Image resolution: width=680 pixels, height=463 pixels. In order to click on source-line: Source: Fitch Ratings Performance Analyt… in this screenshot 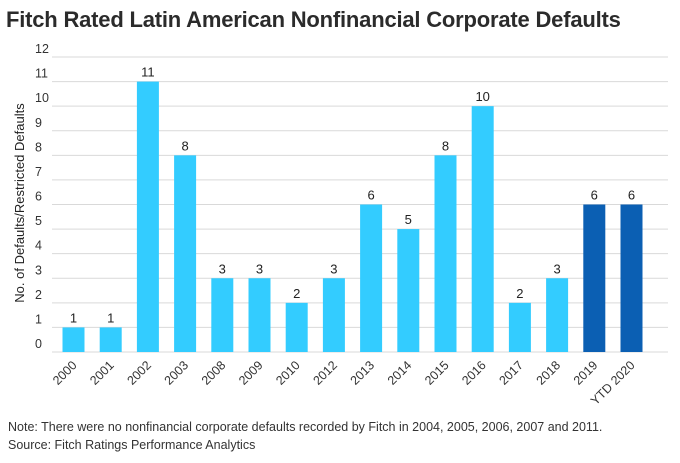, I will do `click(132, 445)`.